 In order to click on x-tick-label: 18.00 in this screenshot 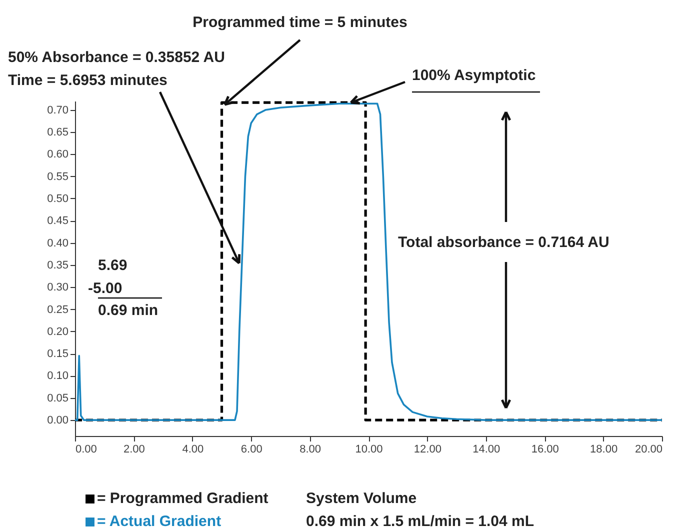, I will do `click(604, 450)`.